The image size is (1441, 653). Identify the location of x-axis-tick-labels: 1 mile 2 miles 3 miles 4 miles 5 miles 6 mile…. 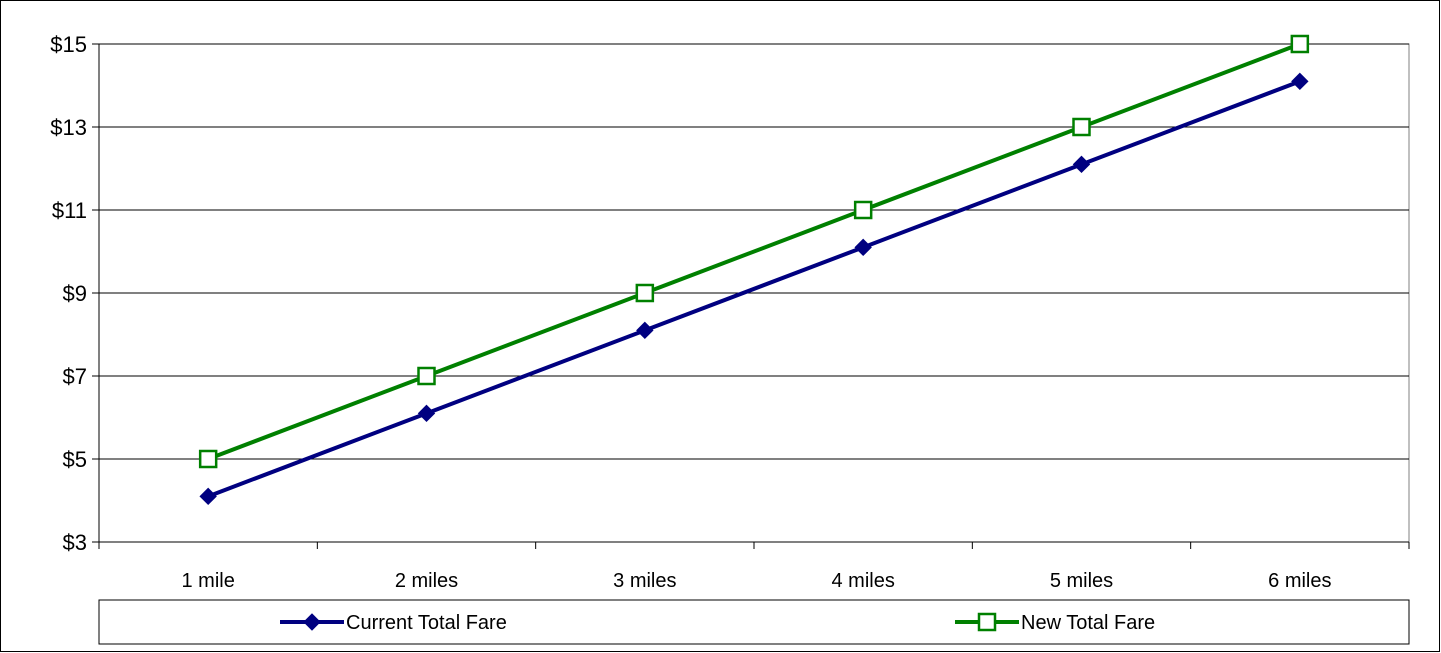
(756, 581).